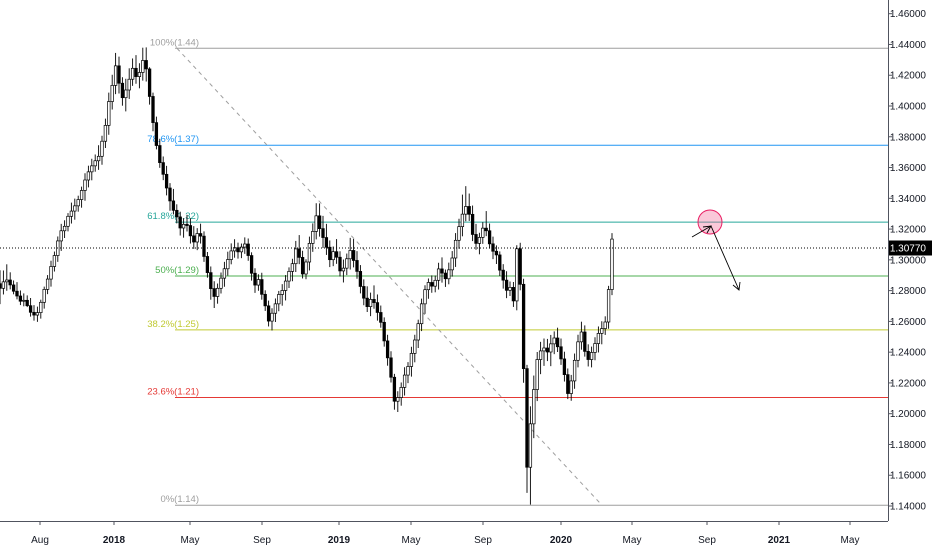 The width and height of the screenshot is (932, 555). I want to click on time-tick-label: Sep, so click(707, 540).